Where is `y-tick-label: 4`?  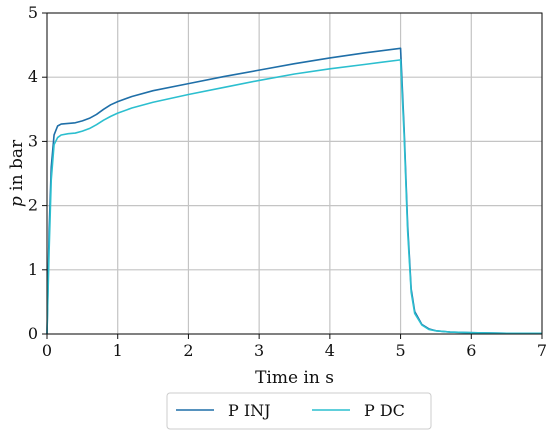 y-tick-label: 4 is located at coordinates (33, 76).